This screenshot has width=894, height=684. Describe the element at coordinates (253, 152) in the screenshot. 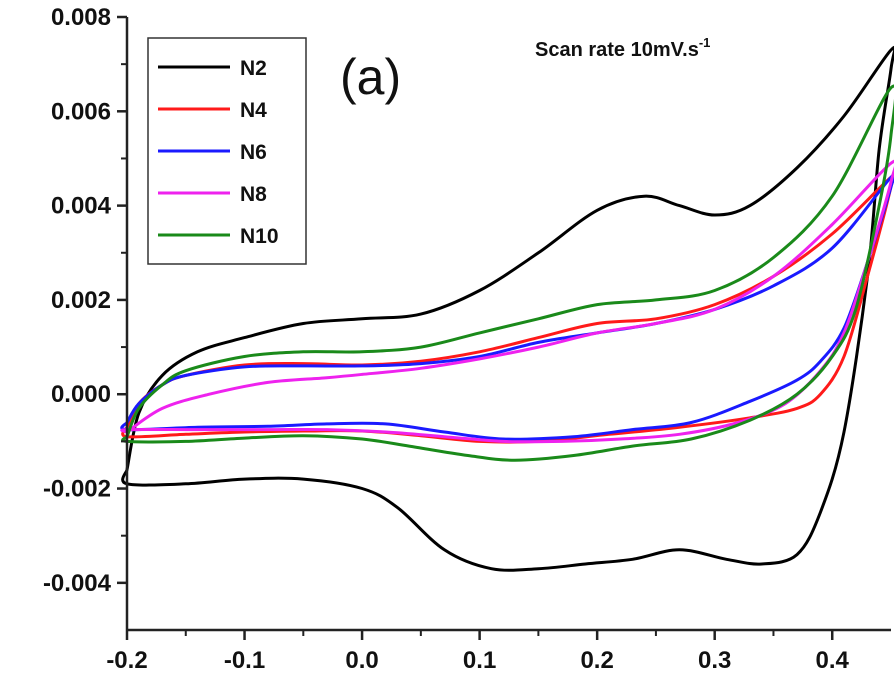

I see `legend-label-n6: N6` at that location.